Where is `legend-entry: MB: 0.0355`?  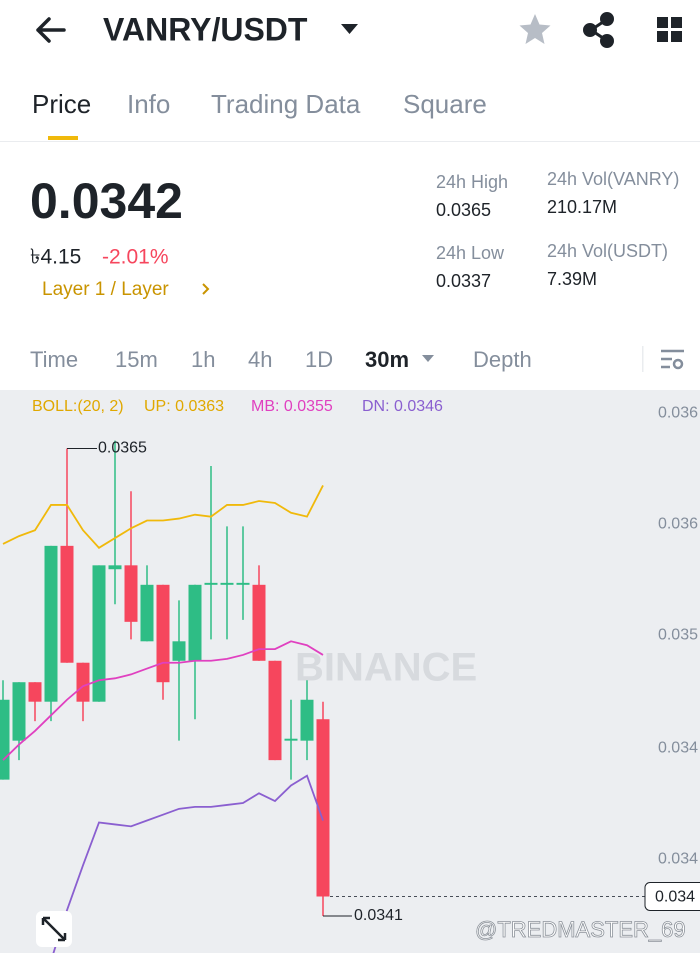 legend-entry: MB: 0.0355 is located at coordinates (292, 406).